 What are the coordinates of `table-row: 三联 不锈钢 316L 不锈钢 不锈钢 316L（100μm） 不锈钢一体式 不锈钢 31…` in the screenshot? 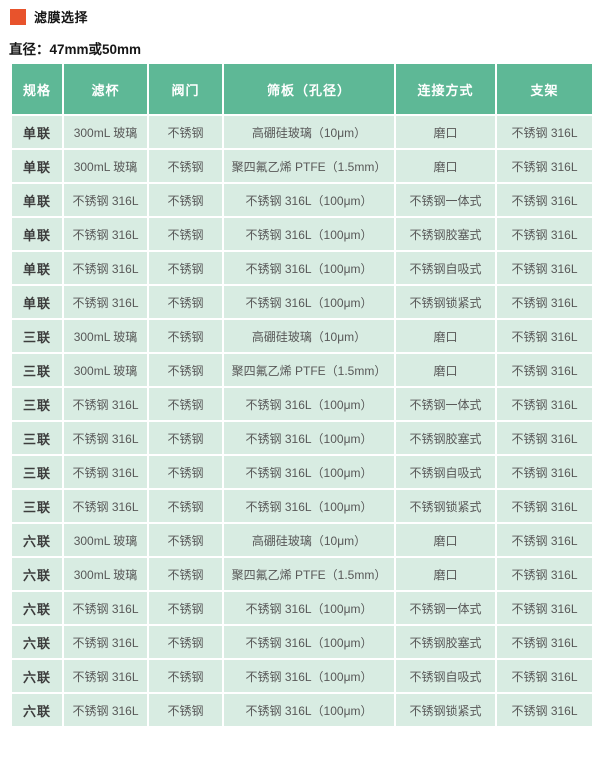 It's located at (302, 404).